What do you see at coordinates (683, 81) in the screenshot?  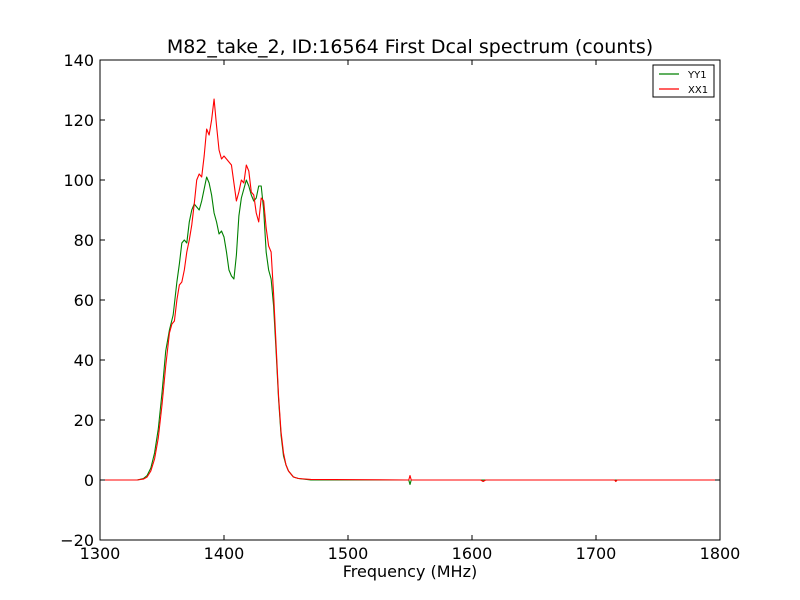 I see `legend-frame` at bounding box center [683, 81].